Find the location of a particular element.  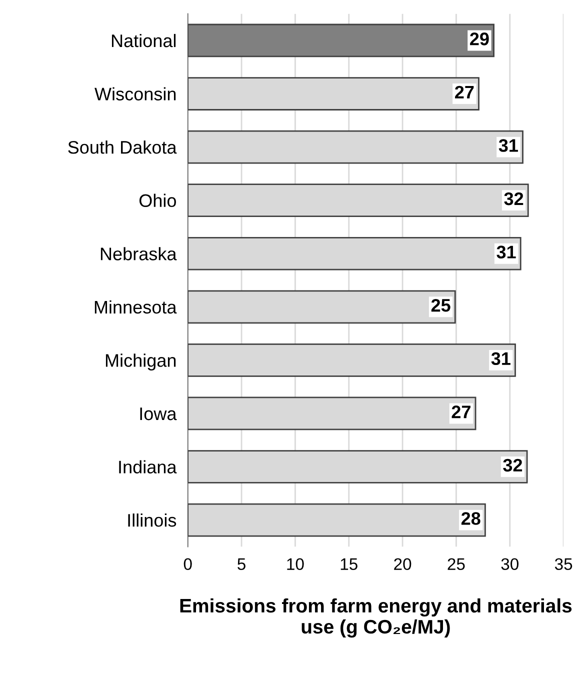

data-label: 25 is located at coordinates (440, 305).